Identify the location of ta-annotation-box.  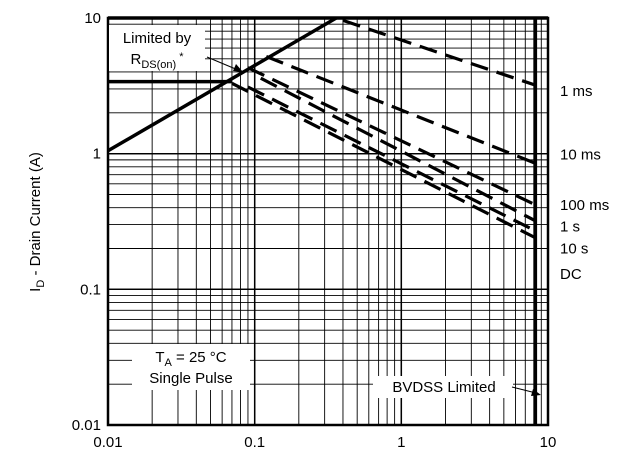
(191, 367).